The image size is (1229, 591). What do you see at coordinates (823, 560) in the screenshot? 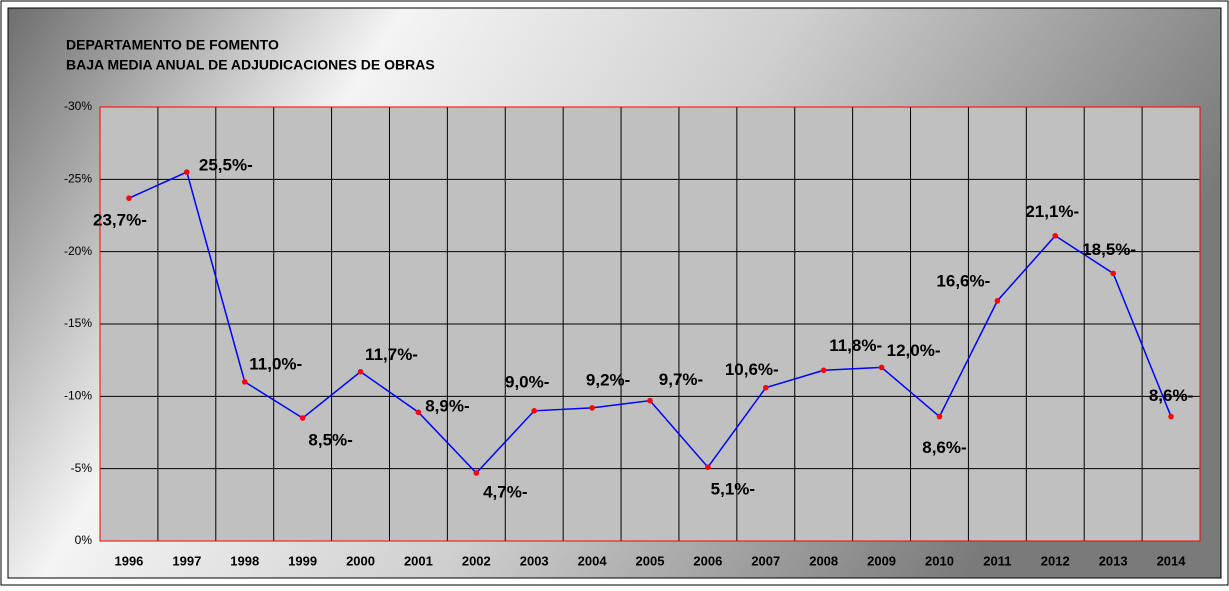
I see `x-tick-label: 2008` at bounding box center [823, 560].